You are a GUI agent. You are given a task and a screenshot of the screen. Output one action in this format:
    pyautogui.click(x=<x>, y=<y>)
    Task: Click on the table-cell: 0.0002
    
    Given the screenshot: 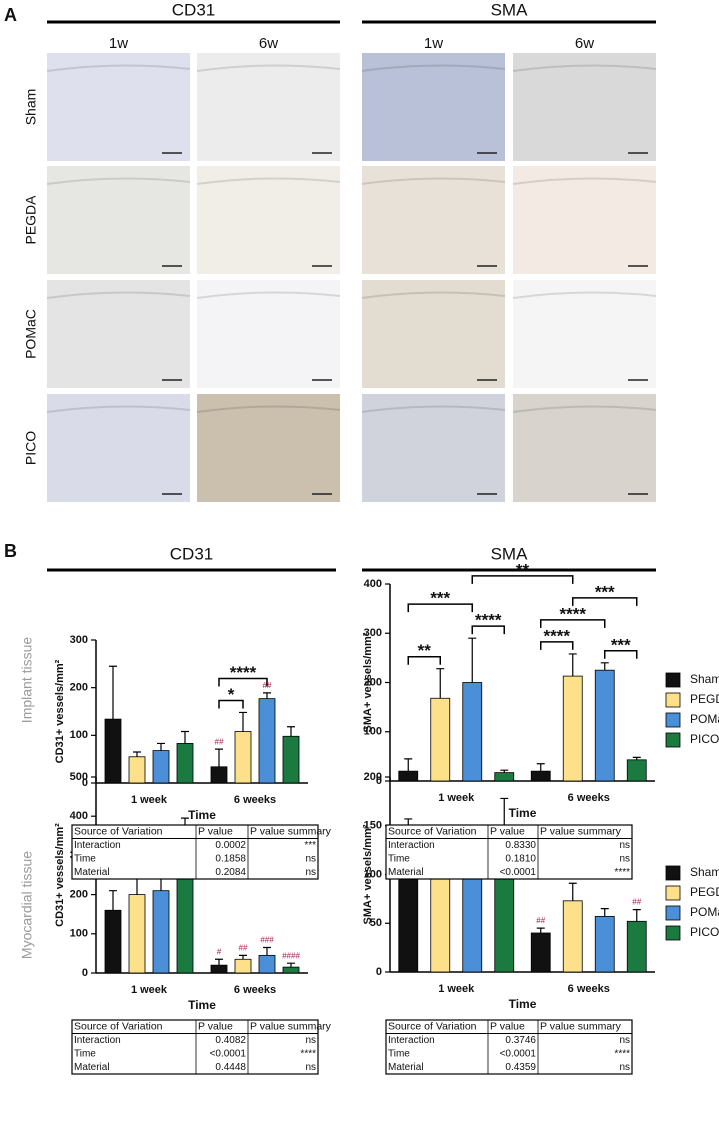 What is the action you would take?
    pyautogui.click(x=230, y=845)
    